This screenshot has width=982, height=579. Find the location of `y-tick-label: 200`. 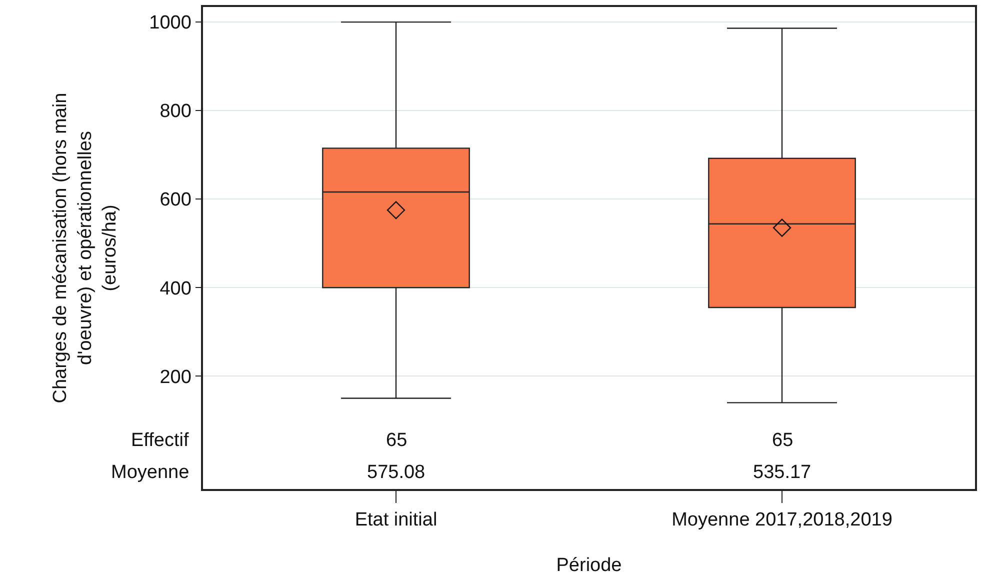

y-tick-label: 200 is located at coordinates (176, 377).